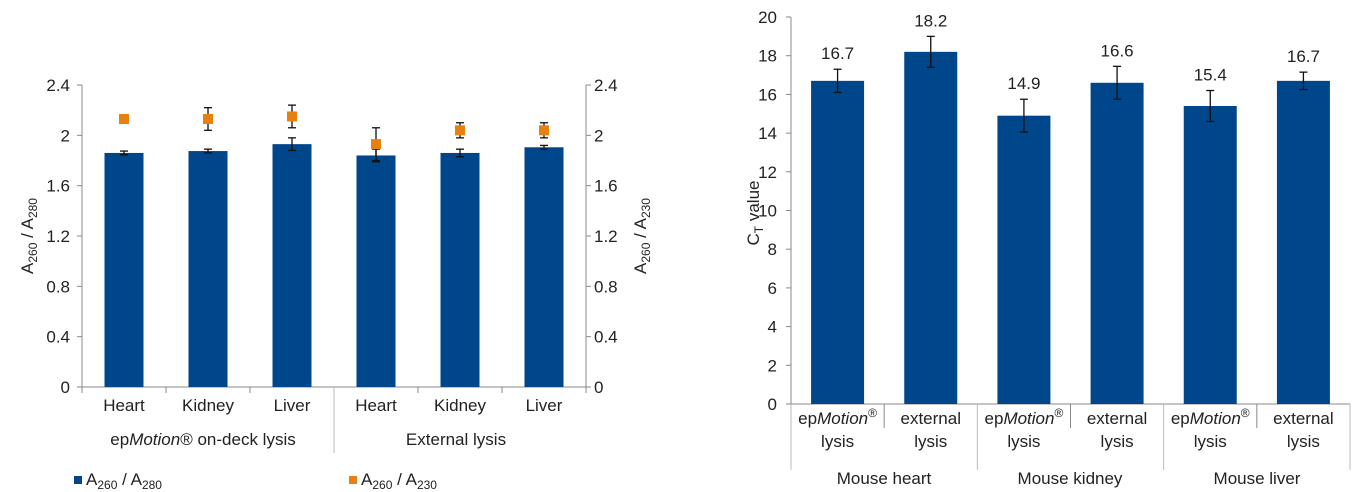 This screenshot has height=492, width=1363. Describe the element at coordinates (202, 439) in the screenshot. I see `chart1-group-label-ondeck: epMotion® on-deck lysis` at that location.